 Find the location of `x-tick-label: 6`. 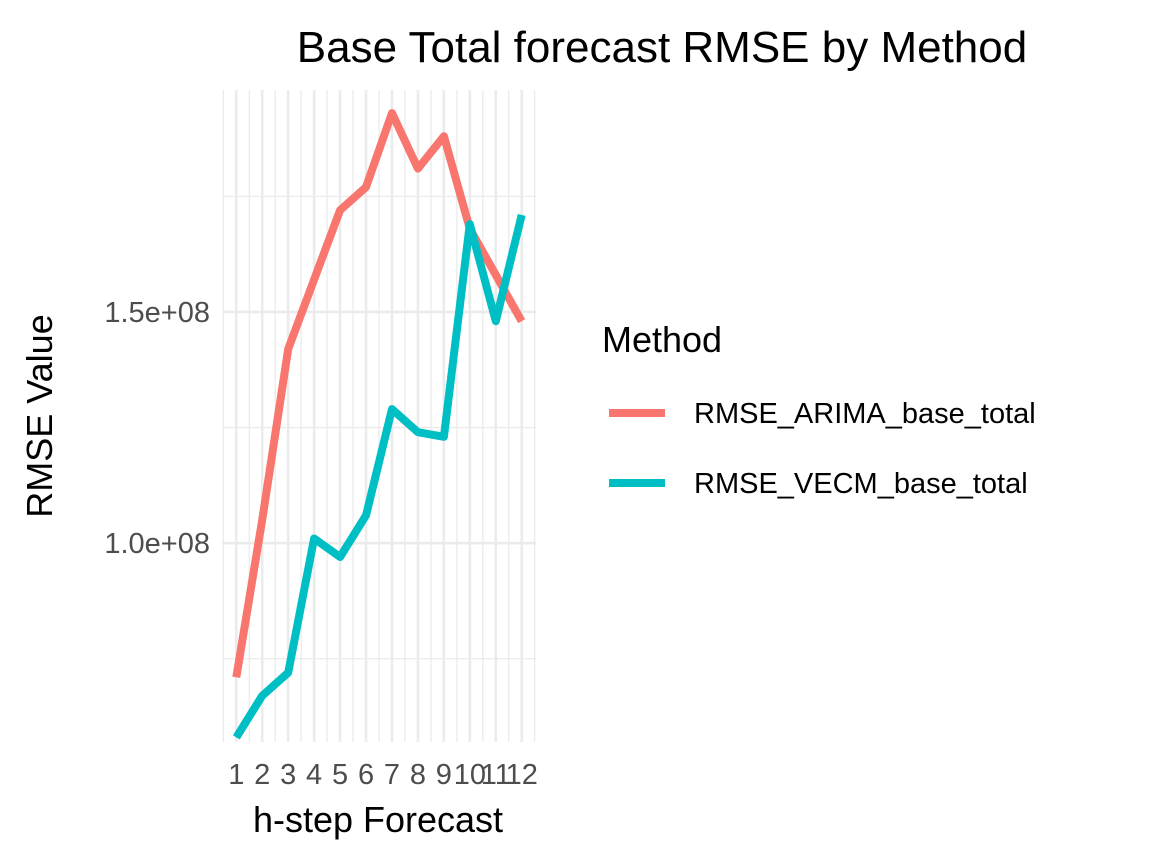

x-tick-label: 6 is located at coordinates (366, 775).